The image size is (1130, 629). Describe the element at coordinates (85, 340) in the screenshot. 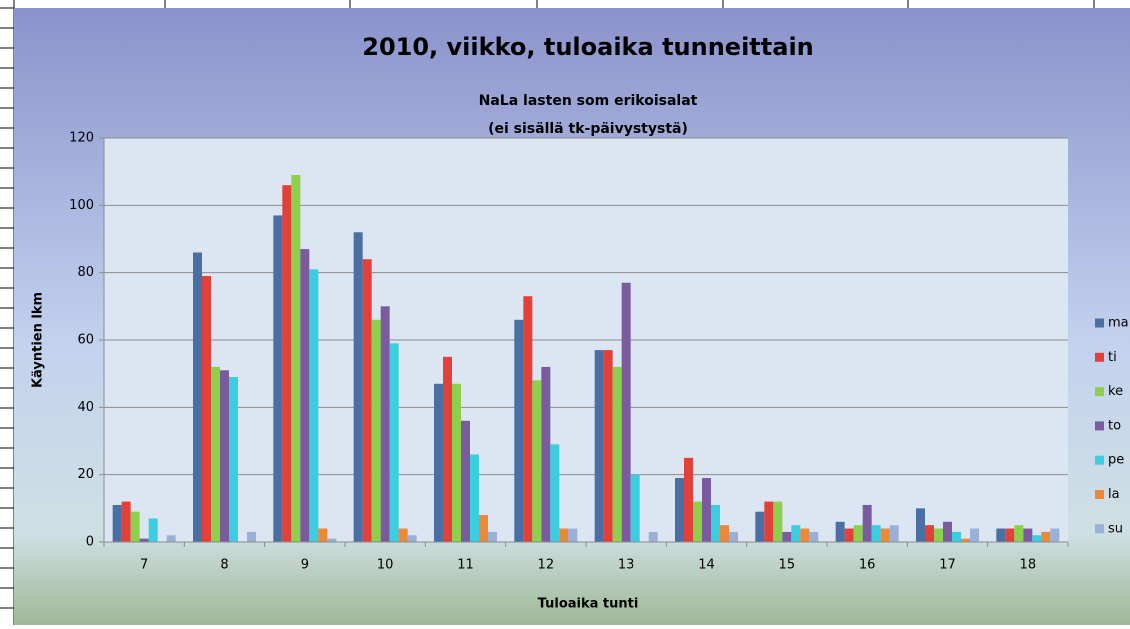

I see `y-tick-label: 60` at that location.